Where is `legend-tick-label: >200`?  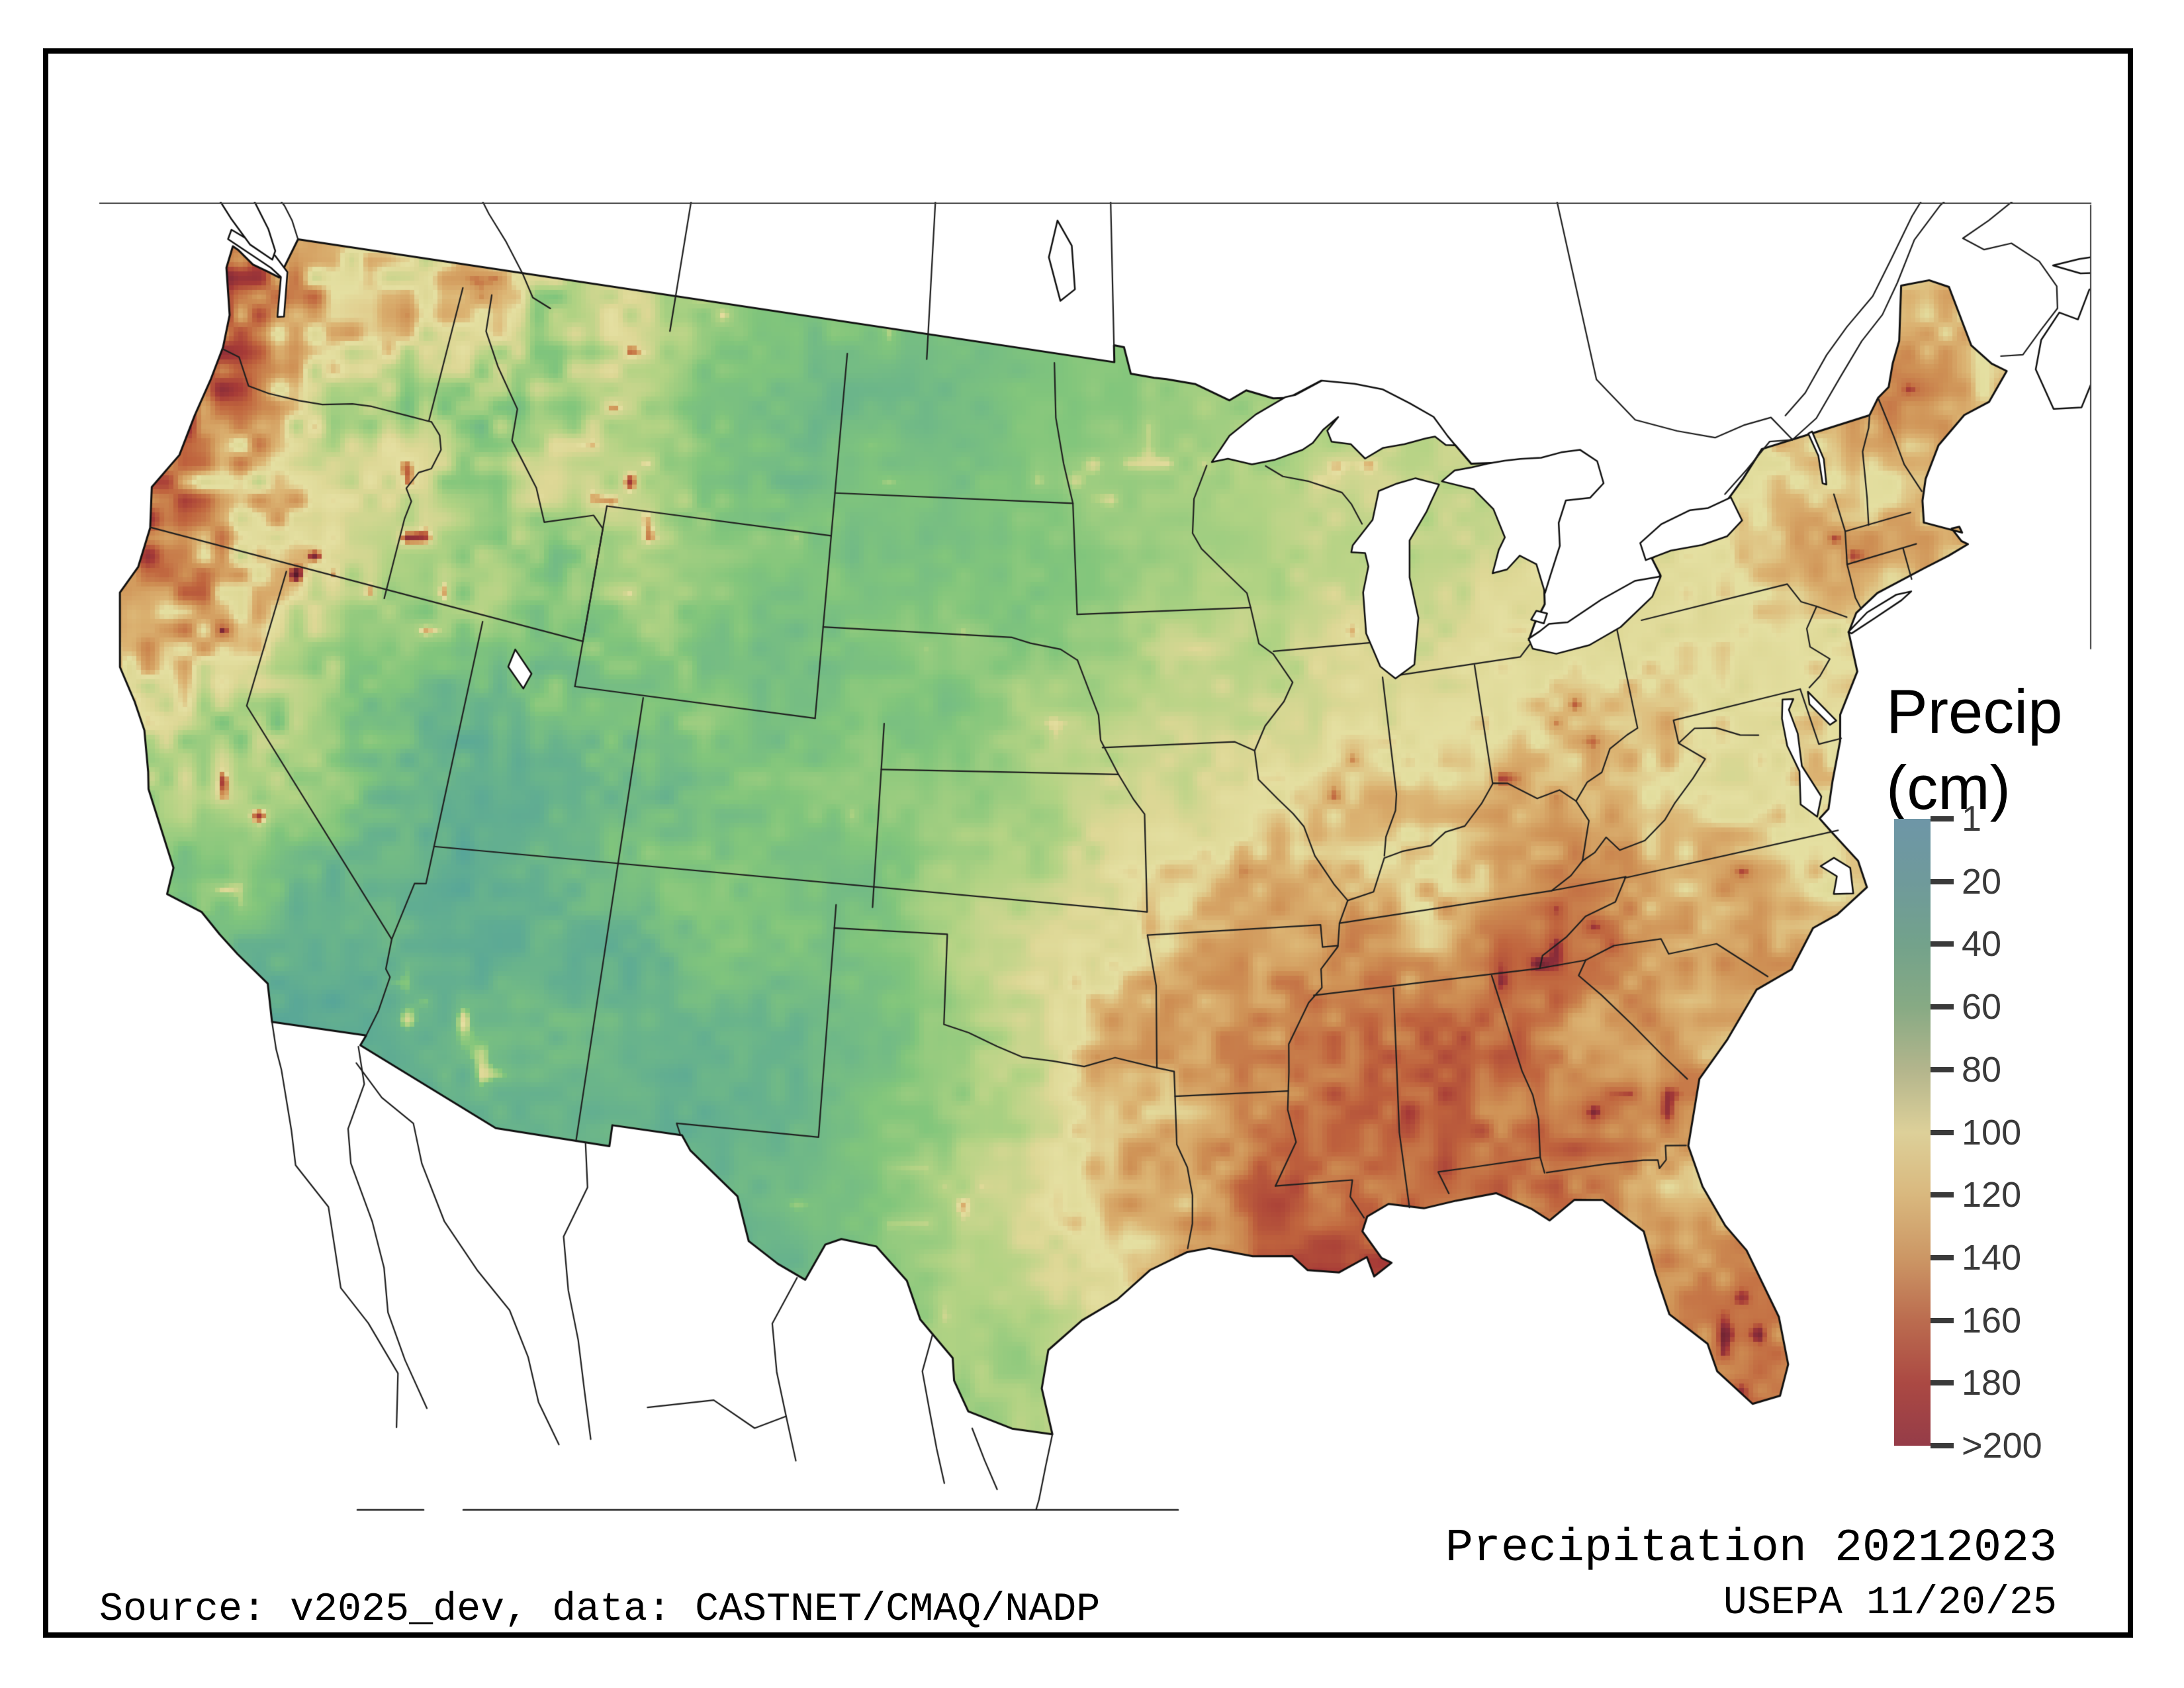 legend-tick-label: >200 is located at coordinates (2002, 1446).